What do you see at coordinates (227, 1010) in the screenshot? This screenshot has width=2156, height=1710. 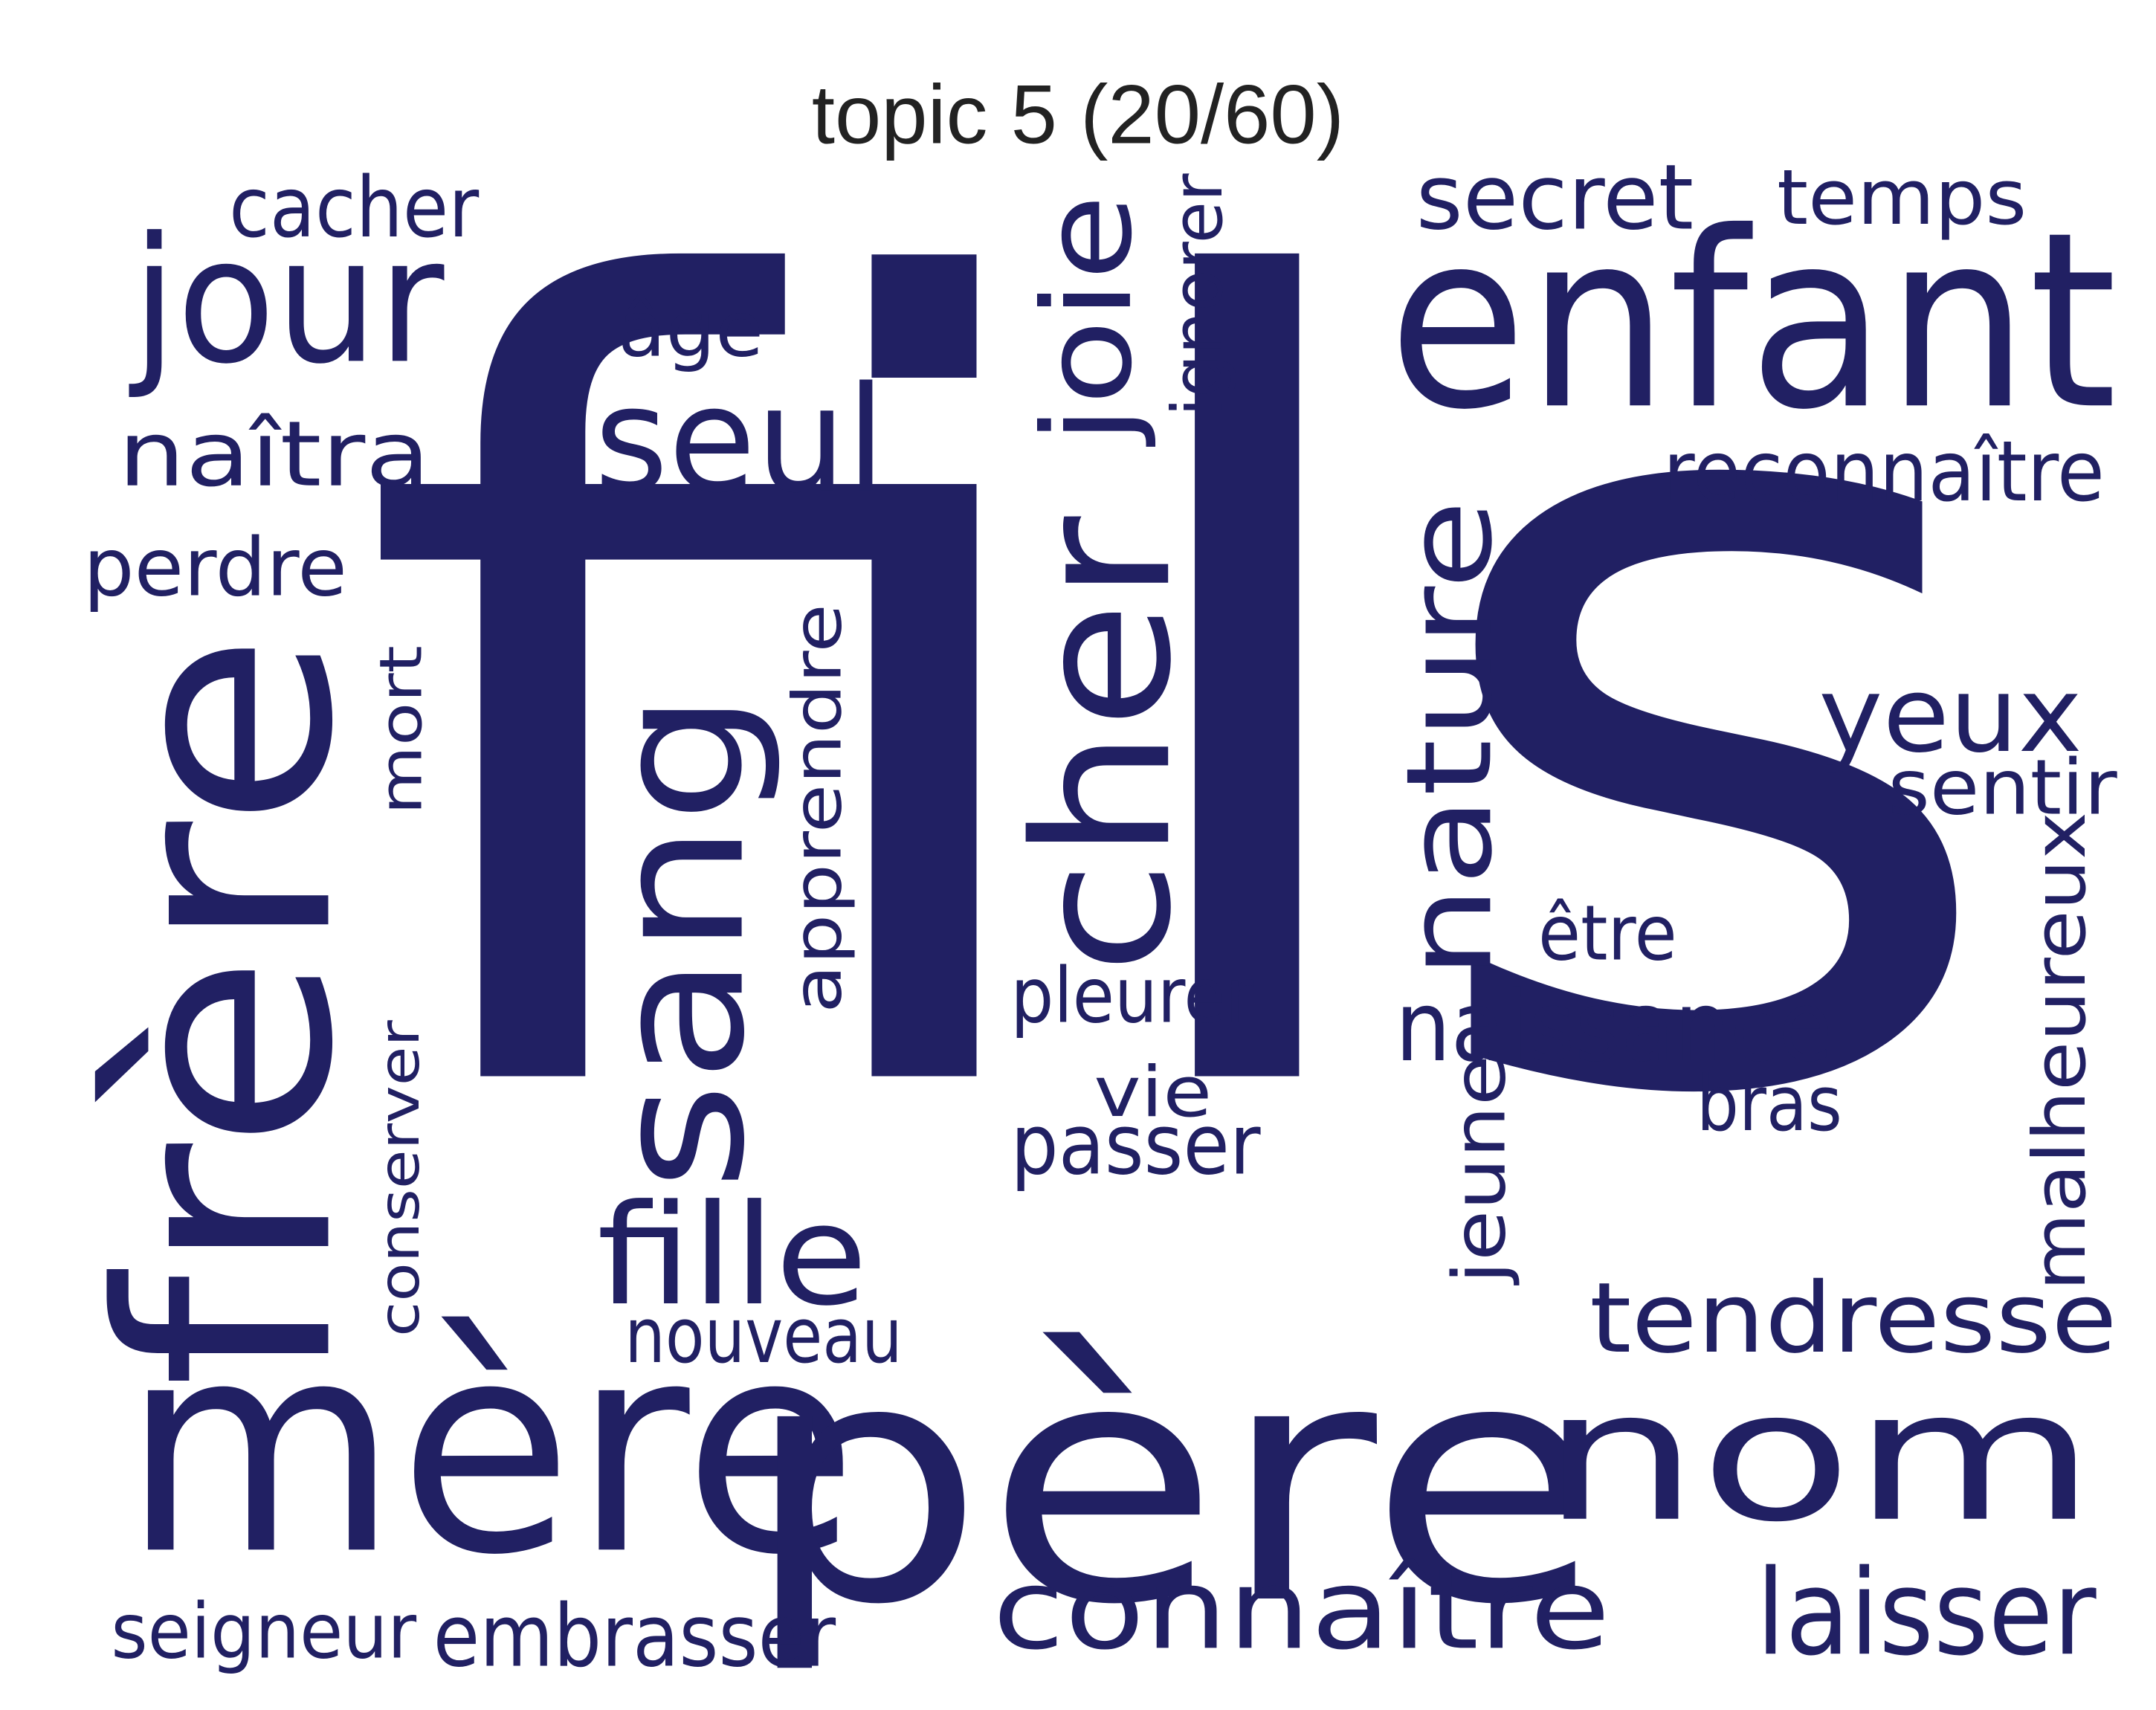 I see `word-frere: frère` at bounding box center [227, 1010].